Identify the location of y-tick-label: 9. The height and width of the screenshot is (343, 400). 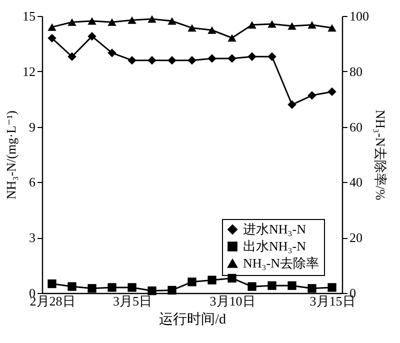
(32, 126).